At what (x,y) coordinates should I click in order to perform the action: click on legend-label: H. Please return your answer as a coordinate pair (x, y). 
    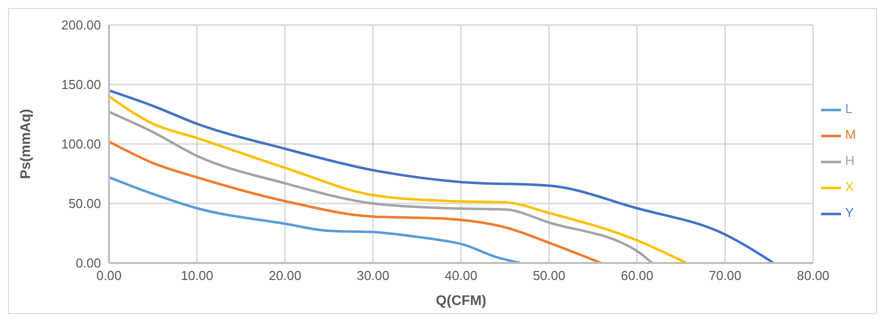
    Looking at the image, I should click on (850, 160).